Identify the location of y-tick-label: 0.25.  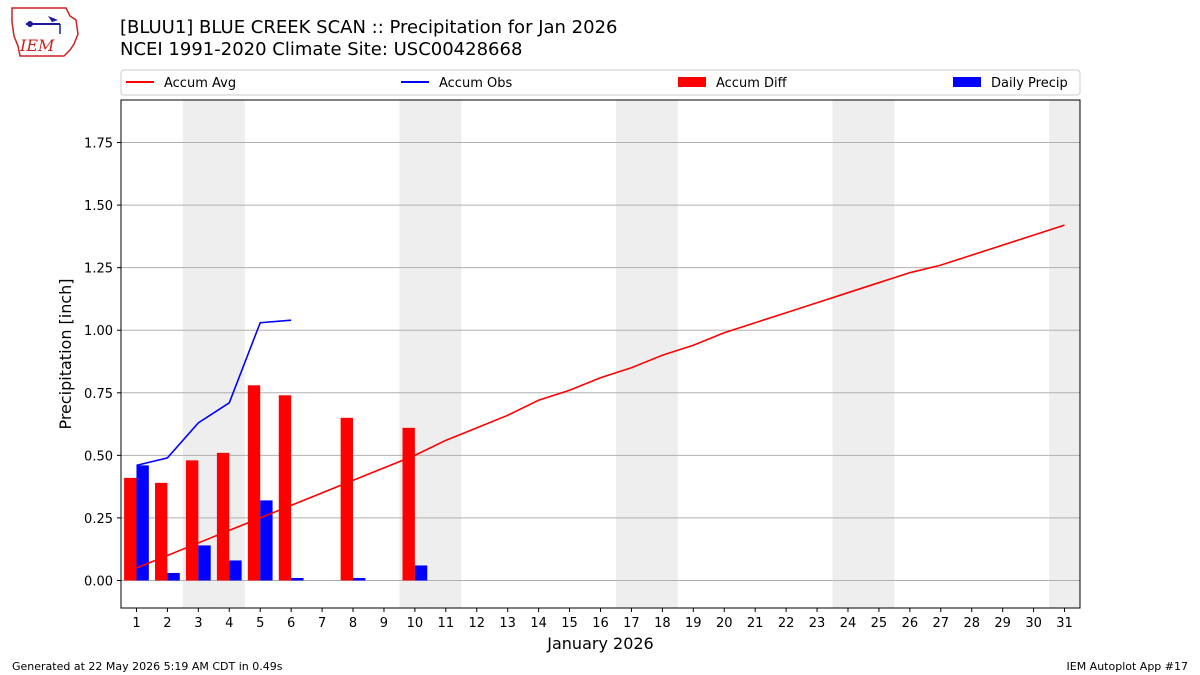
(98, 519).